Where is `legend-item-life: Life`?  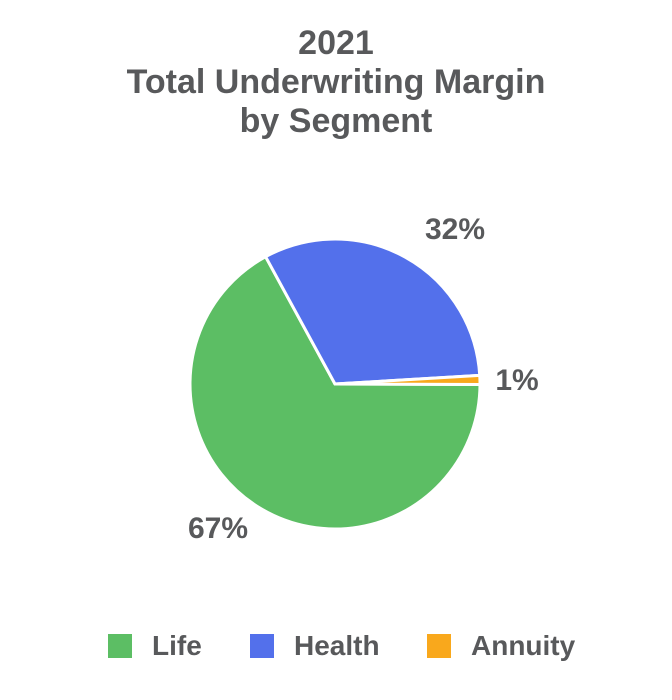 legend-item-life: Life is located at coordinates (155, 645).